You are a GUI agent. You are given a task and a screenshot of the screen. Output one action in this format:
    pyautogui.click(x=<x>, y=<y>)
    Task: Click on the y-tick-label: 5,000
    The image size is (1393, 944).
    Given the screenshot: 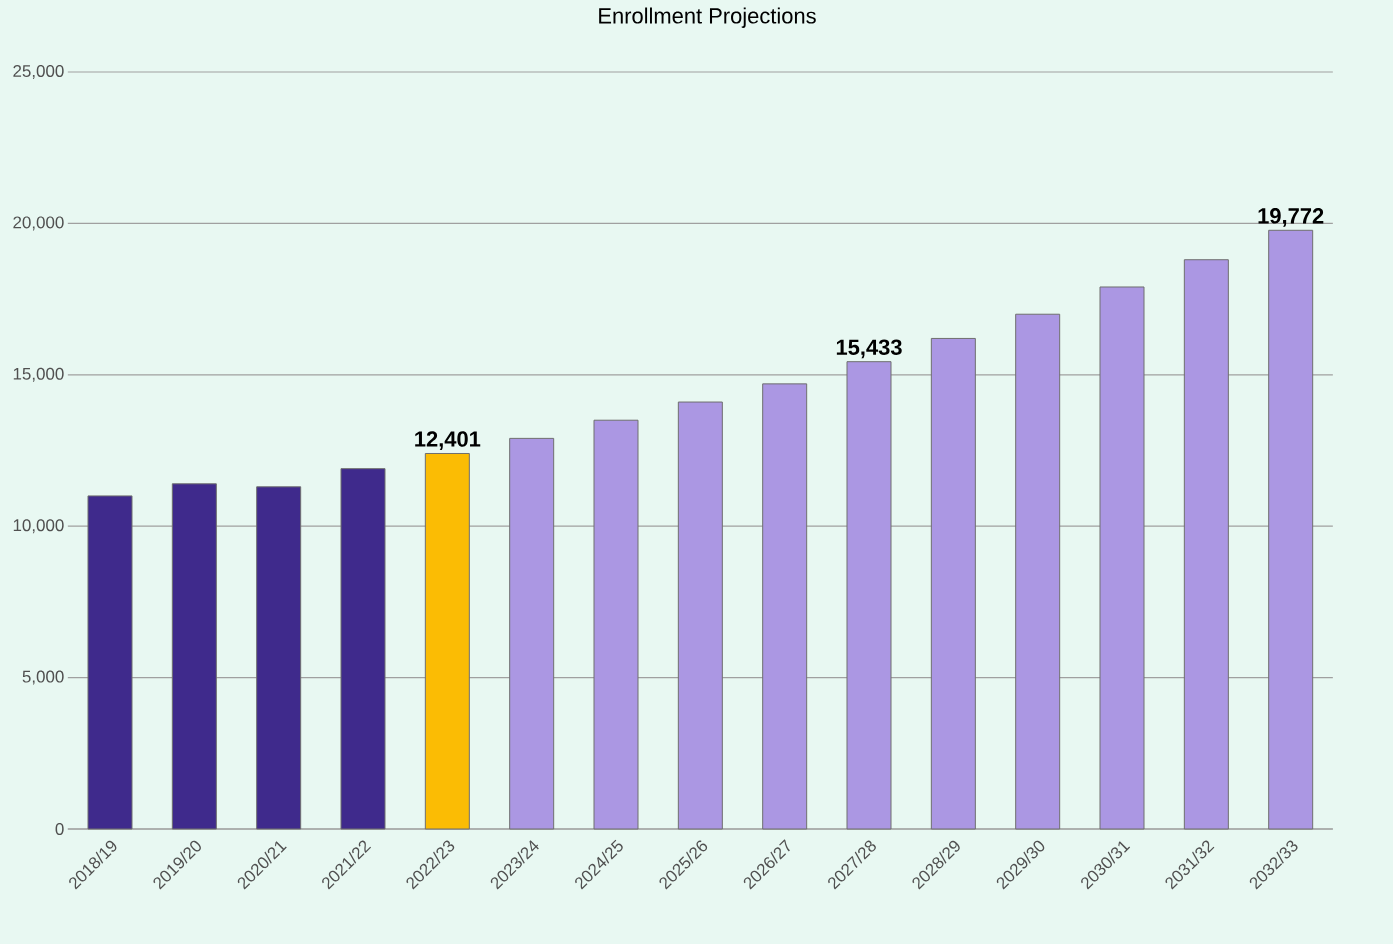 What is the action you would take?
    pyautogui.click(x=43, y=677)
    